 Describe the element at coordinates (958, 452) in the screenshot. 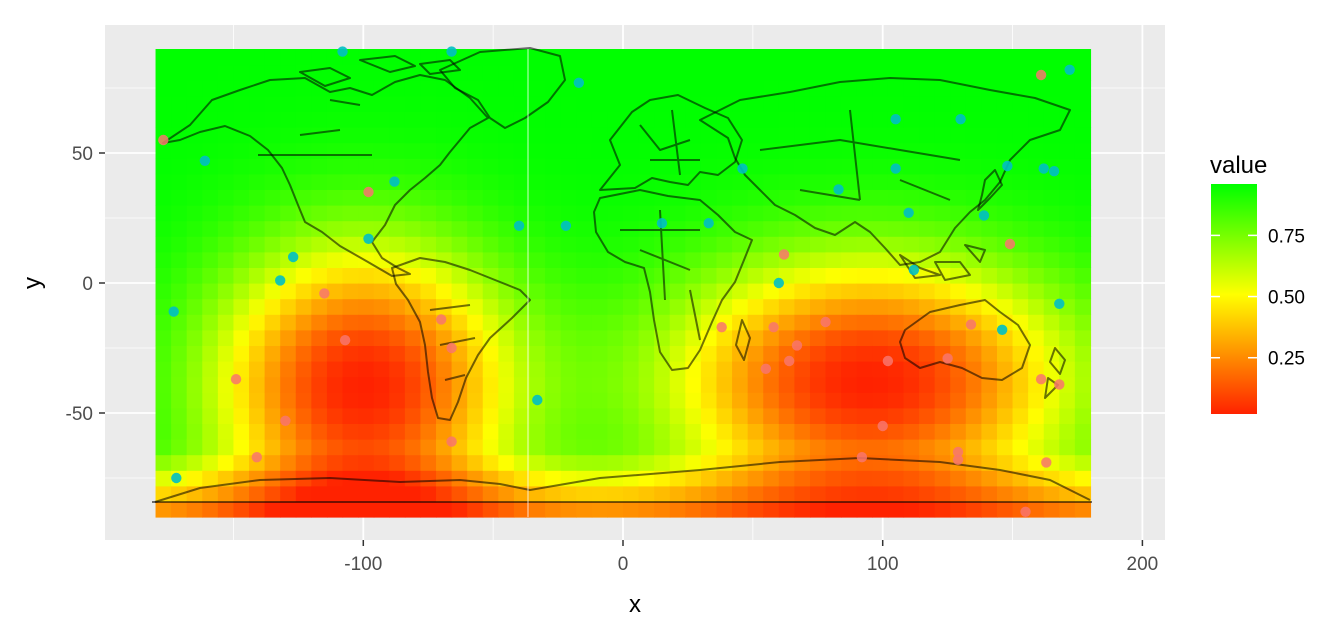

I see `data-point-low` at that location.